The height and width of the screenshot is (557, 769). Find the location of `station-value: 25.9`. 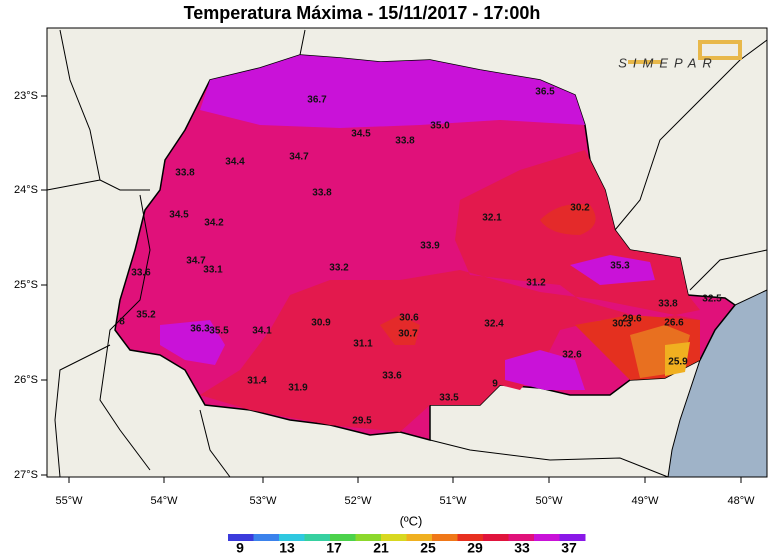

station-value: 25.9 is located at coordinates (678, 362).